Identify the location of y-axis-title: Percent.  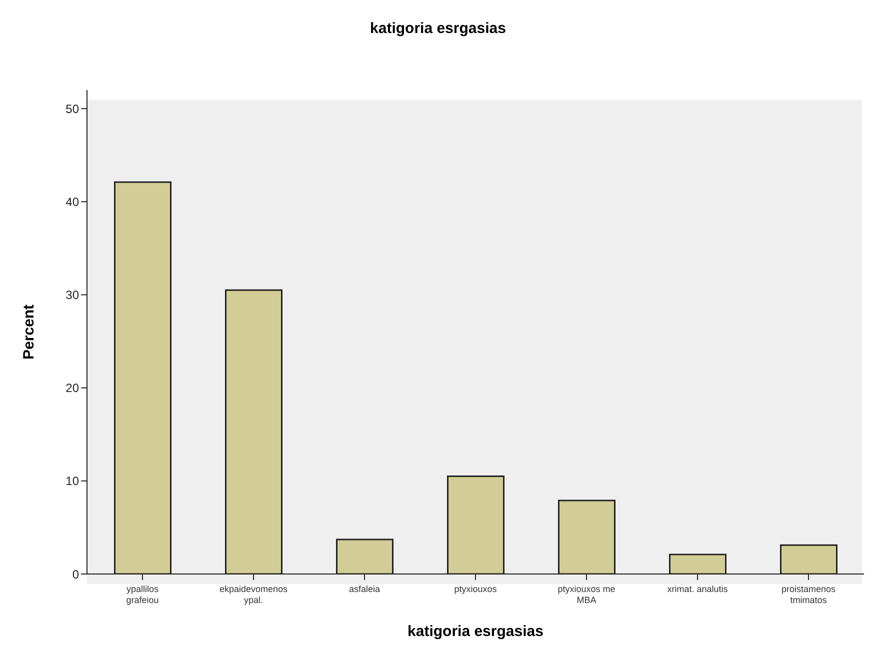
(29, 332).